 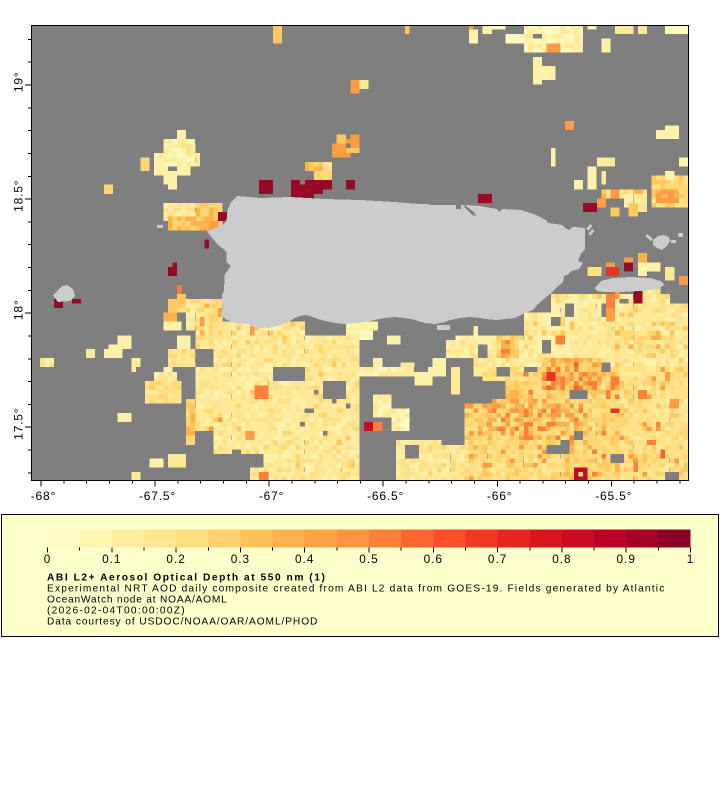 I want to click on svg-text: 18.5°, so click(x=19, y=196).